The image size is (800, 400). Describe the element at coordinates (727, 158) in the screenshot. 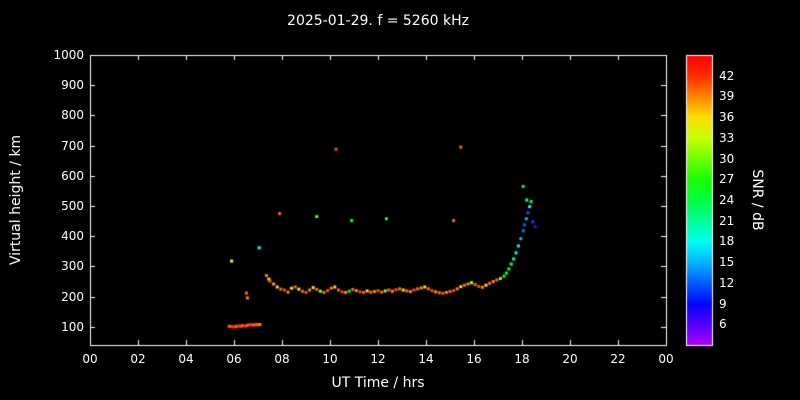

I see `colorbar-tick-label: 30` at that location.